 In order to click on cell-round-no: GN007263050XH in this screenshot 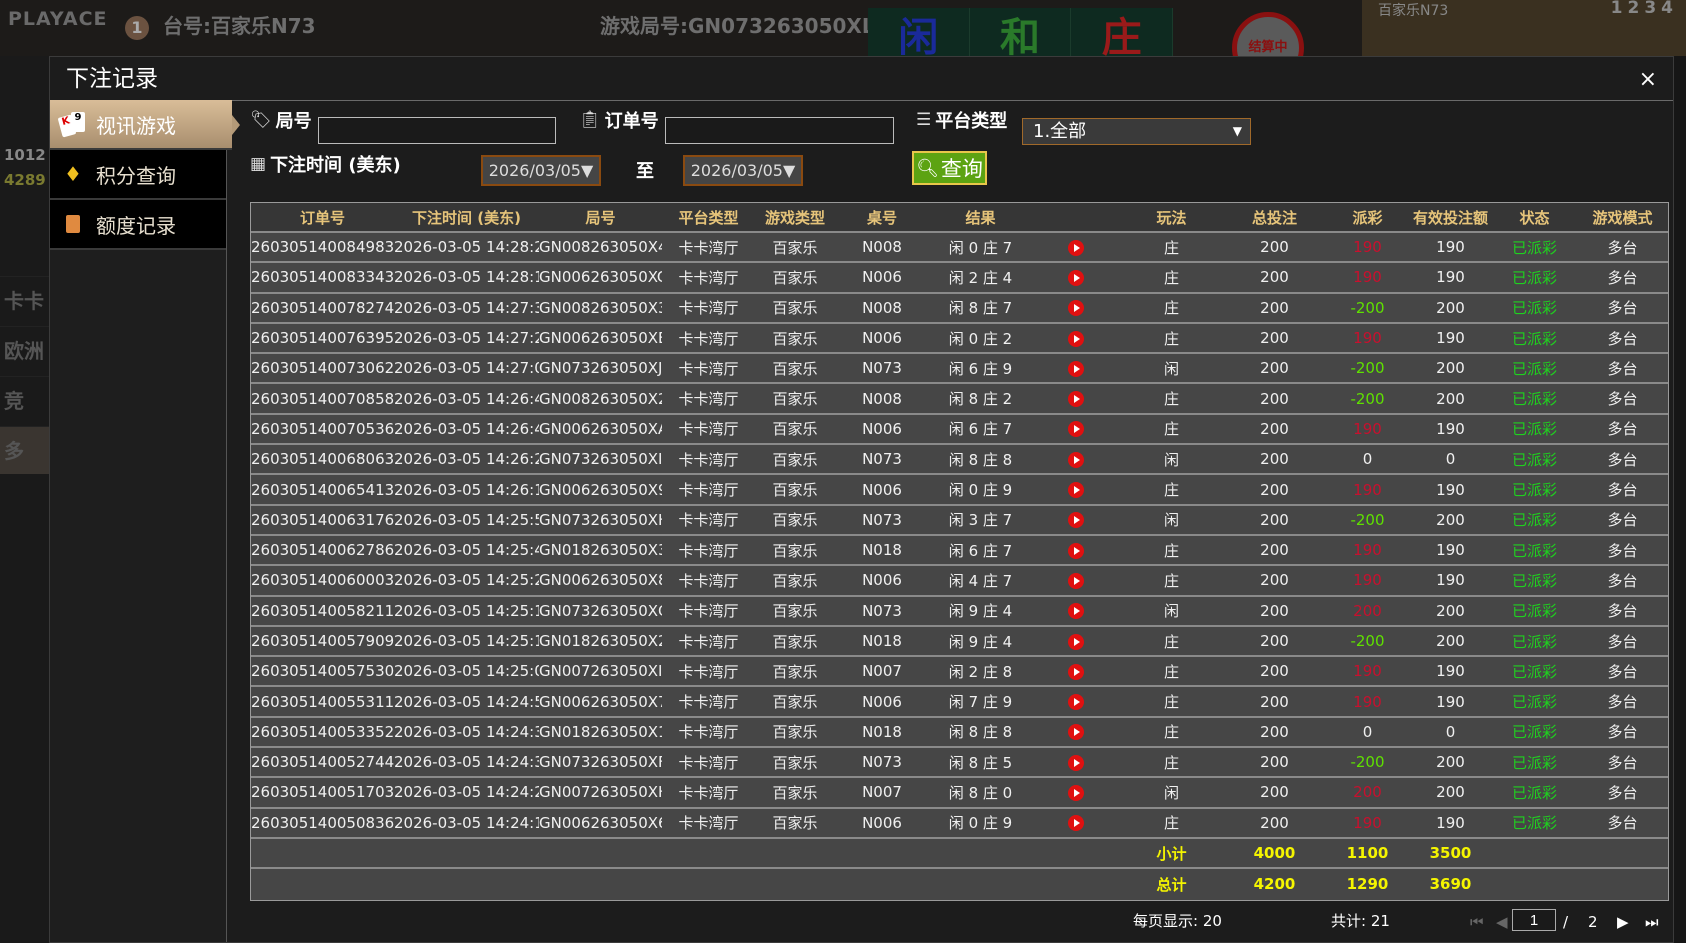, I will do `click(600, 792)`.